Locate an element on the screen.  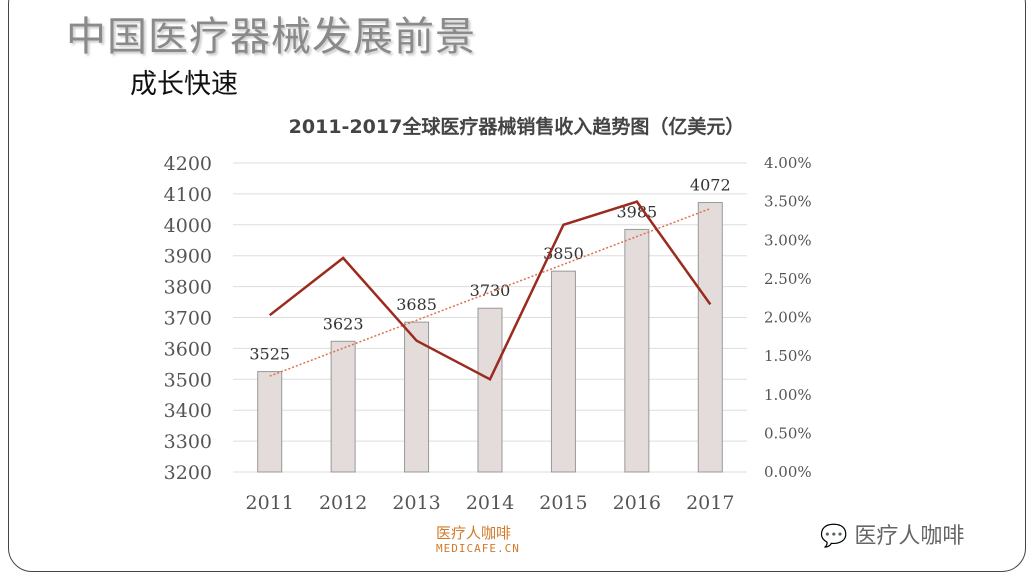
chart-title: 2011-2017全球医疗器械销售收入趋势图（亿美元） is located at coordinates (516, 127).